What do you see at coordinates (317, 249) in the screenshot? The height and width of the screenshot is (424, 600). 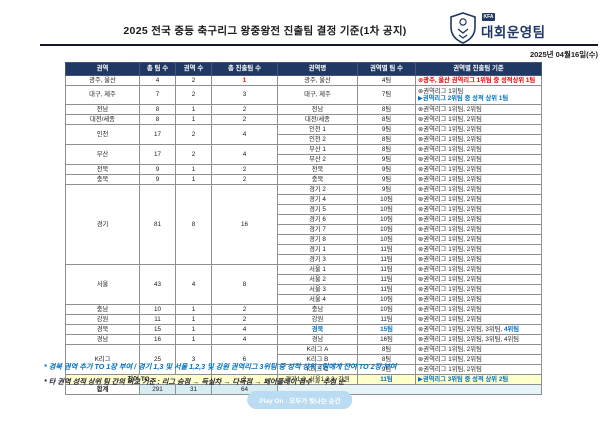 I see `zone-name-cell: 경기 1` at bounding box center [317, 249].